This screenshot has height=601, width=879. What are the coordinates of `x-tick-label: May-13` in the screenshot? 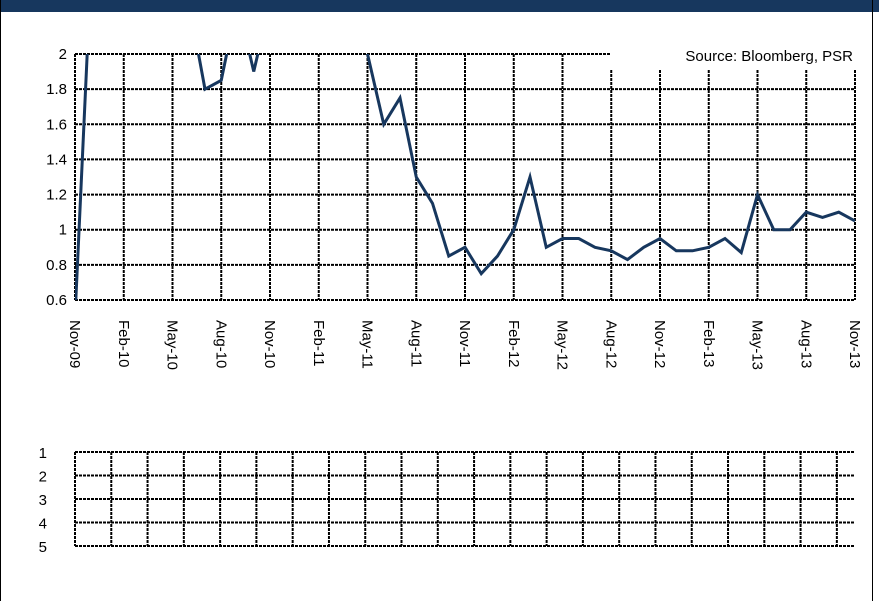 It's located at (757, 345).